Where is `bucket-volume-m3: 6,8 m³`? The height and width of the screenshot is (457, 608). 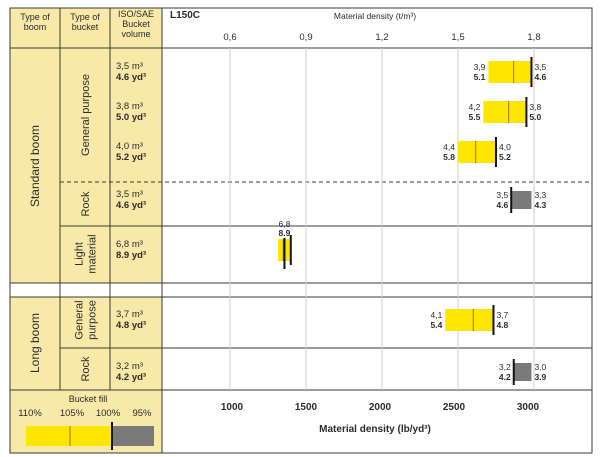
bucket-volume-m3: 6,8 m³ is located at coordinates (129, 244).